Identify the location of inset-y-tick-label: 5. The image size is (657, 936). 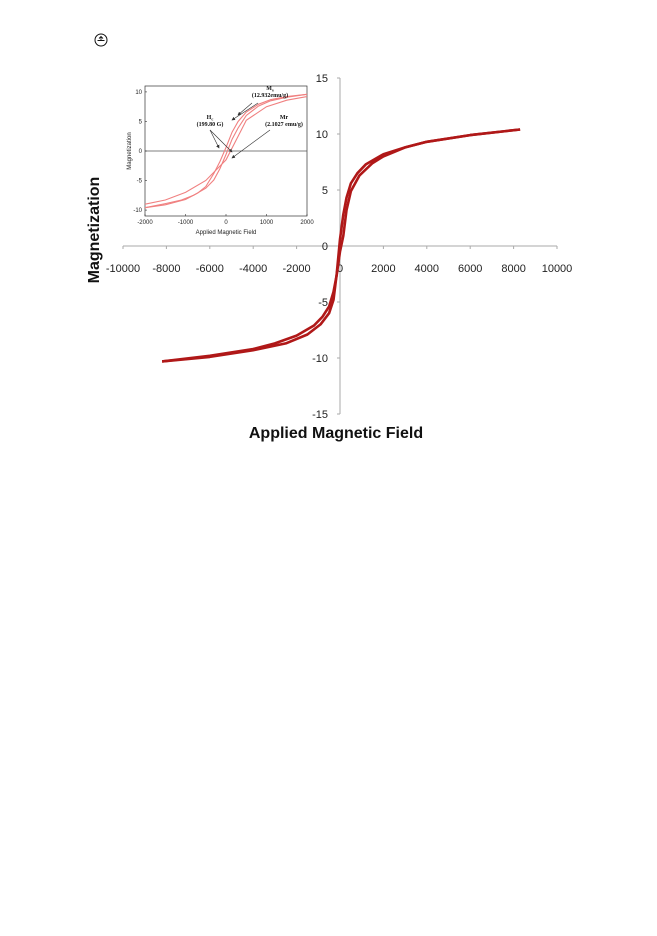
(141, 122).